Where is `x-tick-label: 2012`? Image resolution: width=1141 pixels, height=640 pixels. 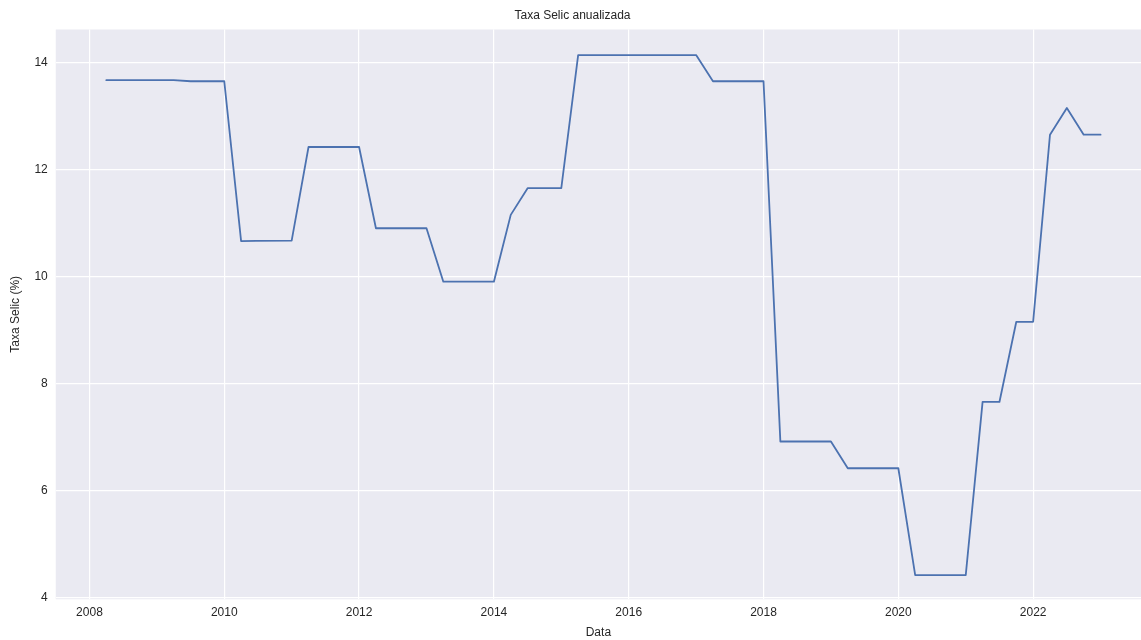
x-tick-label: 2012 is located at coordinates (359, 611).